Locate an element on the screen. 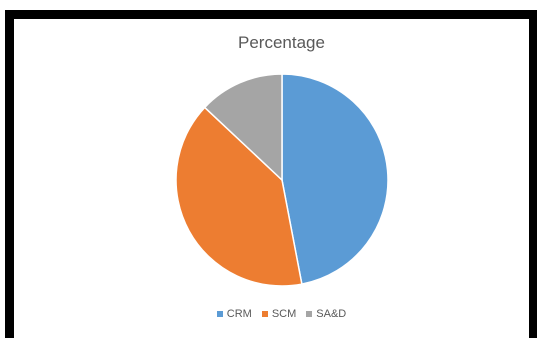 This screenshot has height=338, width=542. top-margin-strip is located at coordinates (271, 5).